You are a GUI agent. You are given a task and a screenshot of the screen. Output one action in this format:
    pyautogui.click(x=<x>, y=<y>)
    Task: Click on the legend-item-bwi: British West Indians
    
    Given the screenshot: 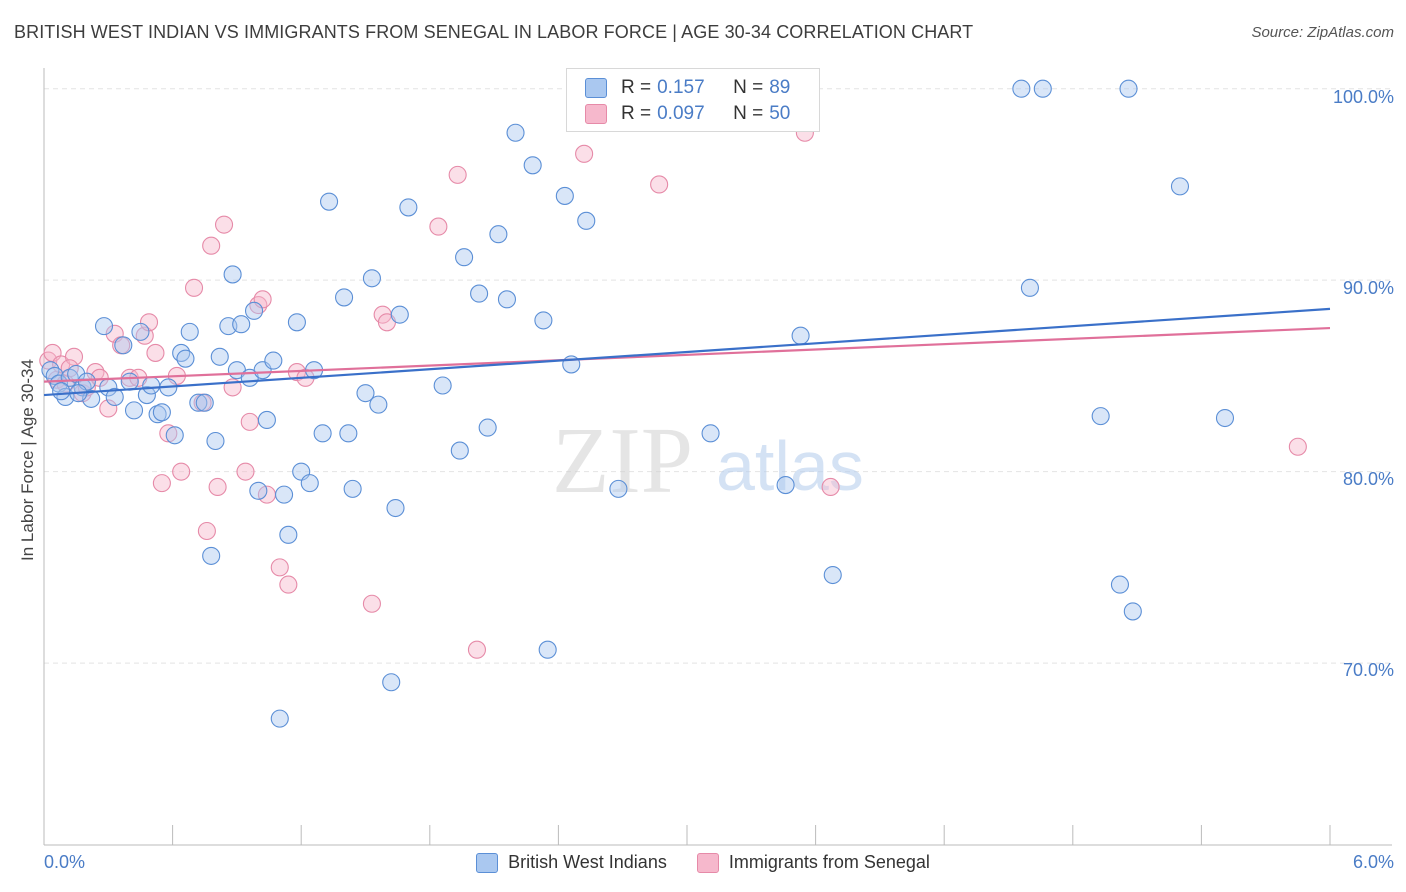 What is the action you would take?
    pyautogui.click(x=571, y=862)
    